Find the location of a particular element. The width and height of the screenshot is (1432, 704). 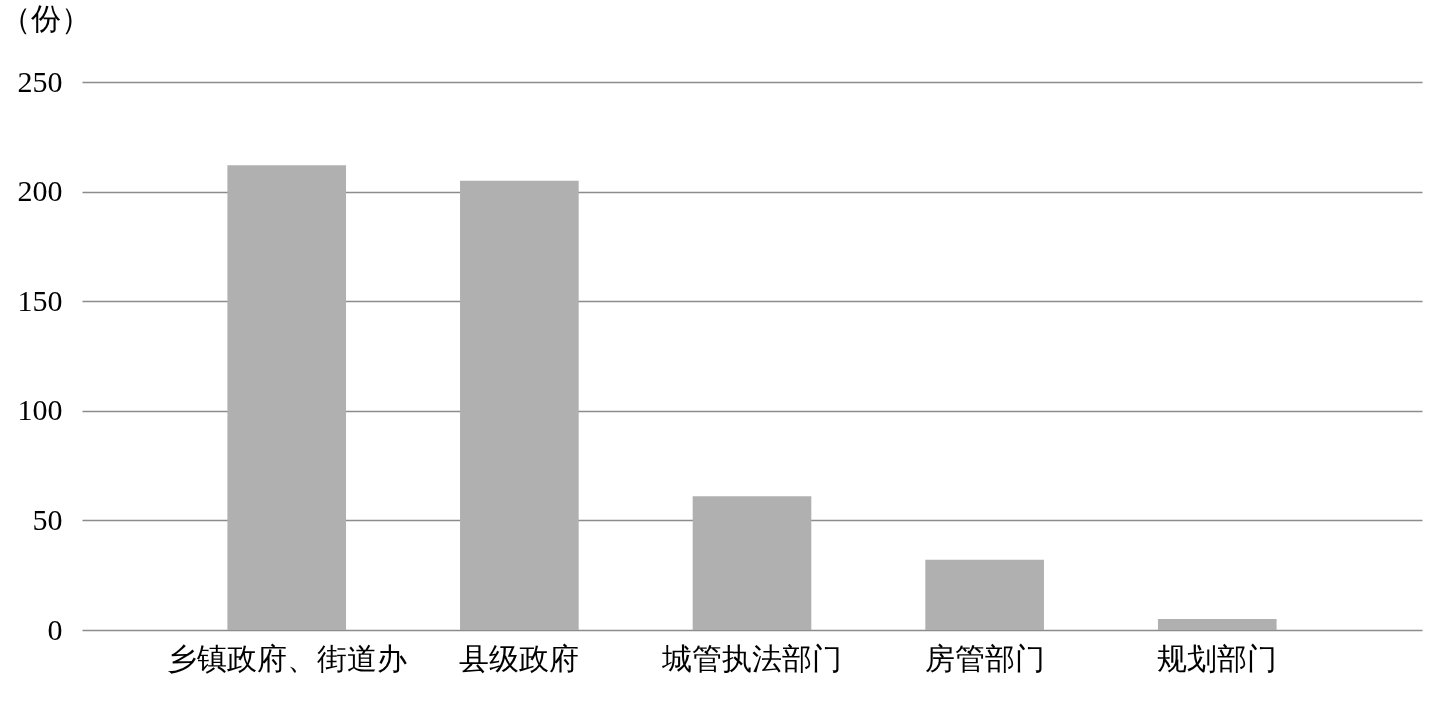

y-tick-label: 0 is located at coordinates (55, 629).